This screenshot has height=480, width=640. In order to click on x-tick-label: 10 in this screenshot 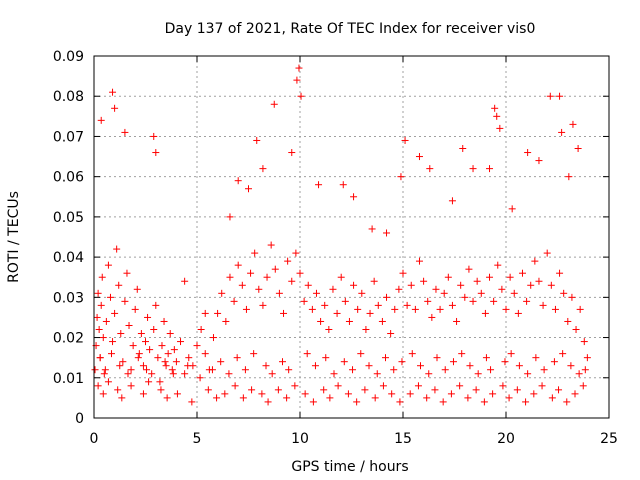, I will do `click(300, 439)`.